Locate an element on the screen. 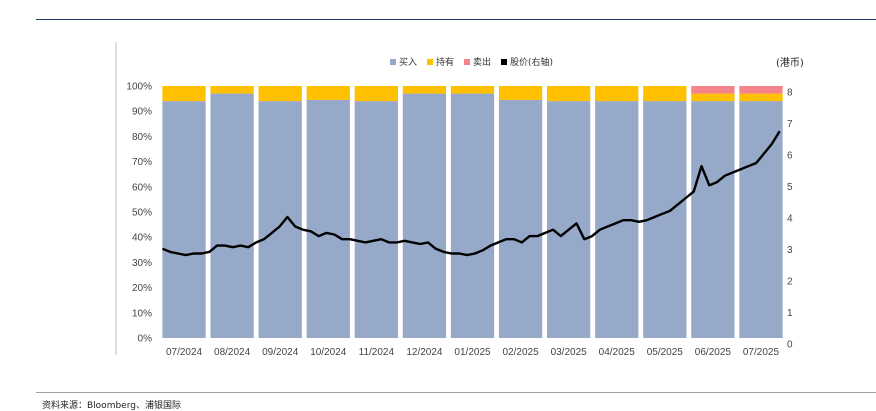 The width and height of the screenshot is (876, 411). legend-swatch-sell is located at coordinates (467, 61).